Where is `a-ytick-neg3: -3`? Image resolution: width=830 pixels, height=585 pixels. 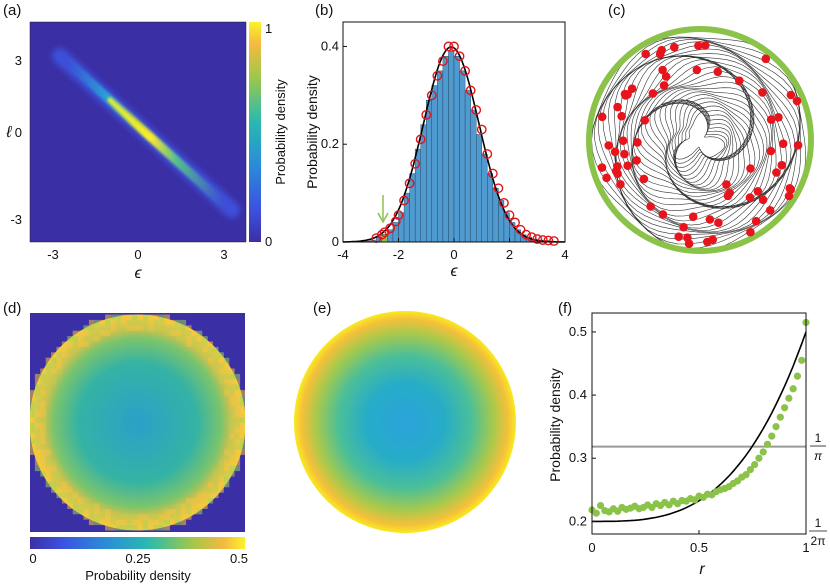
a-ytick-neg3: -3 is located at coordinates (16, 219).